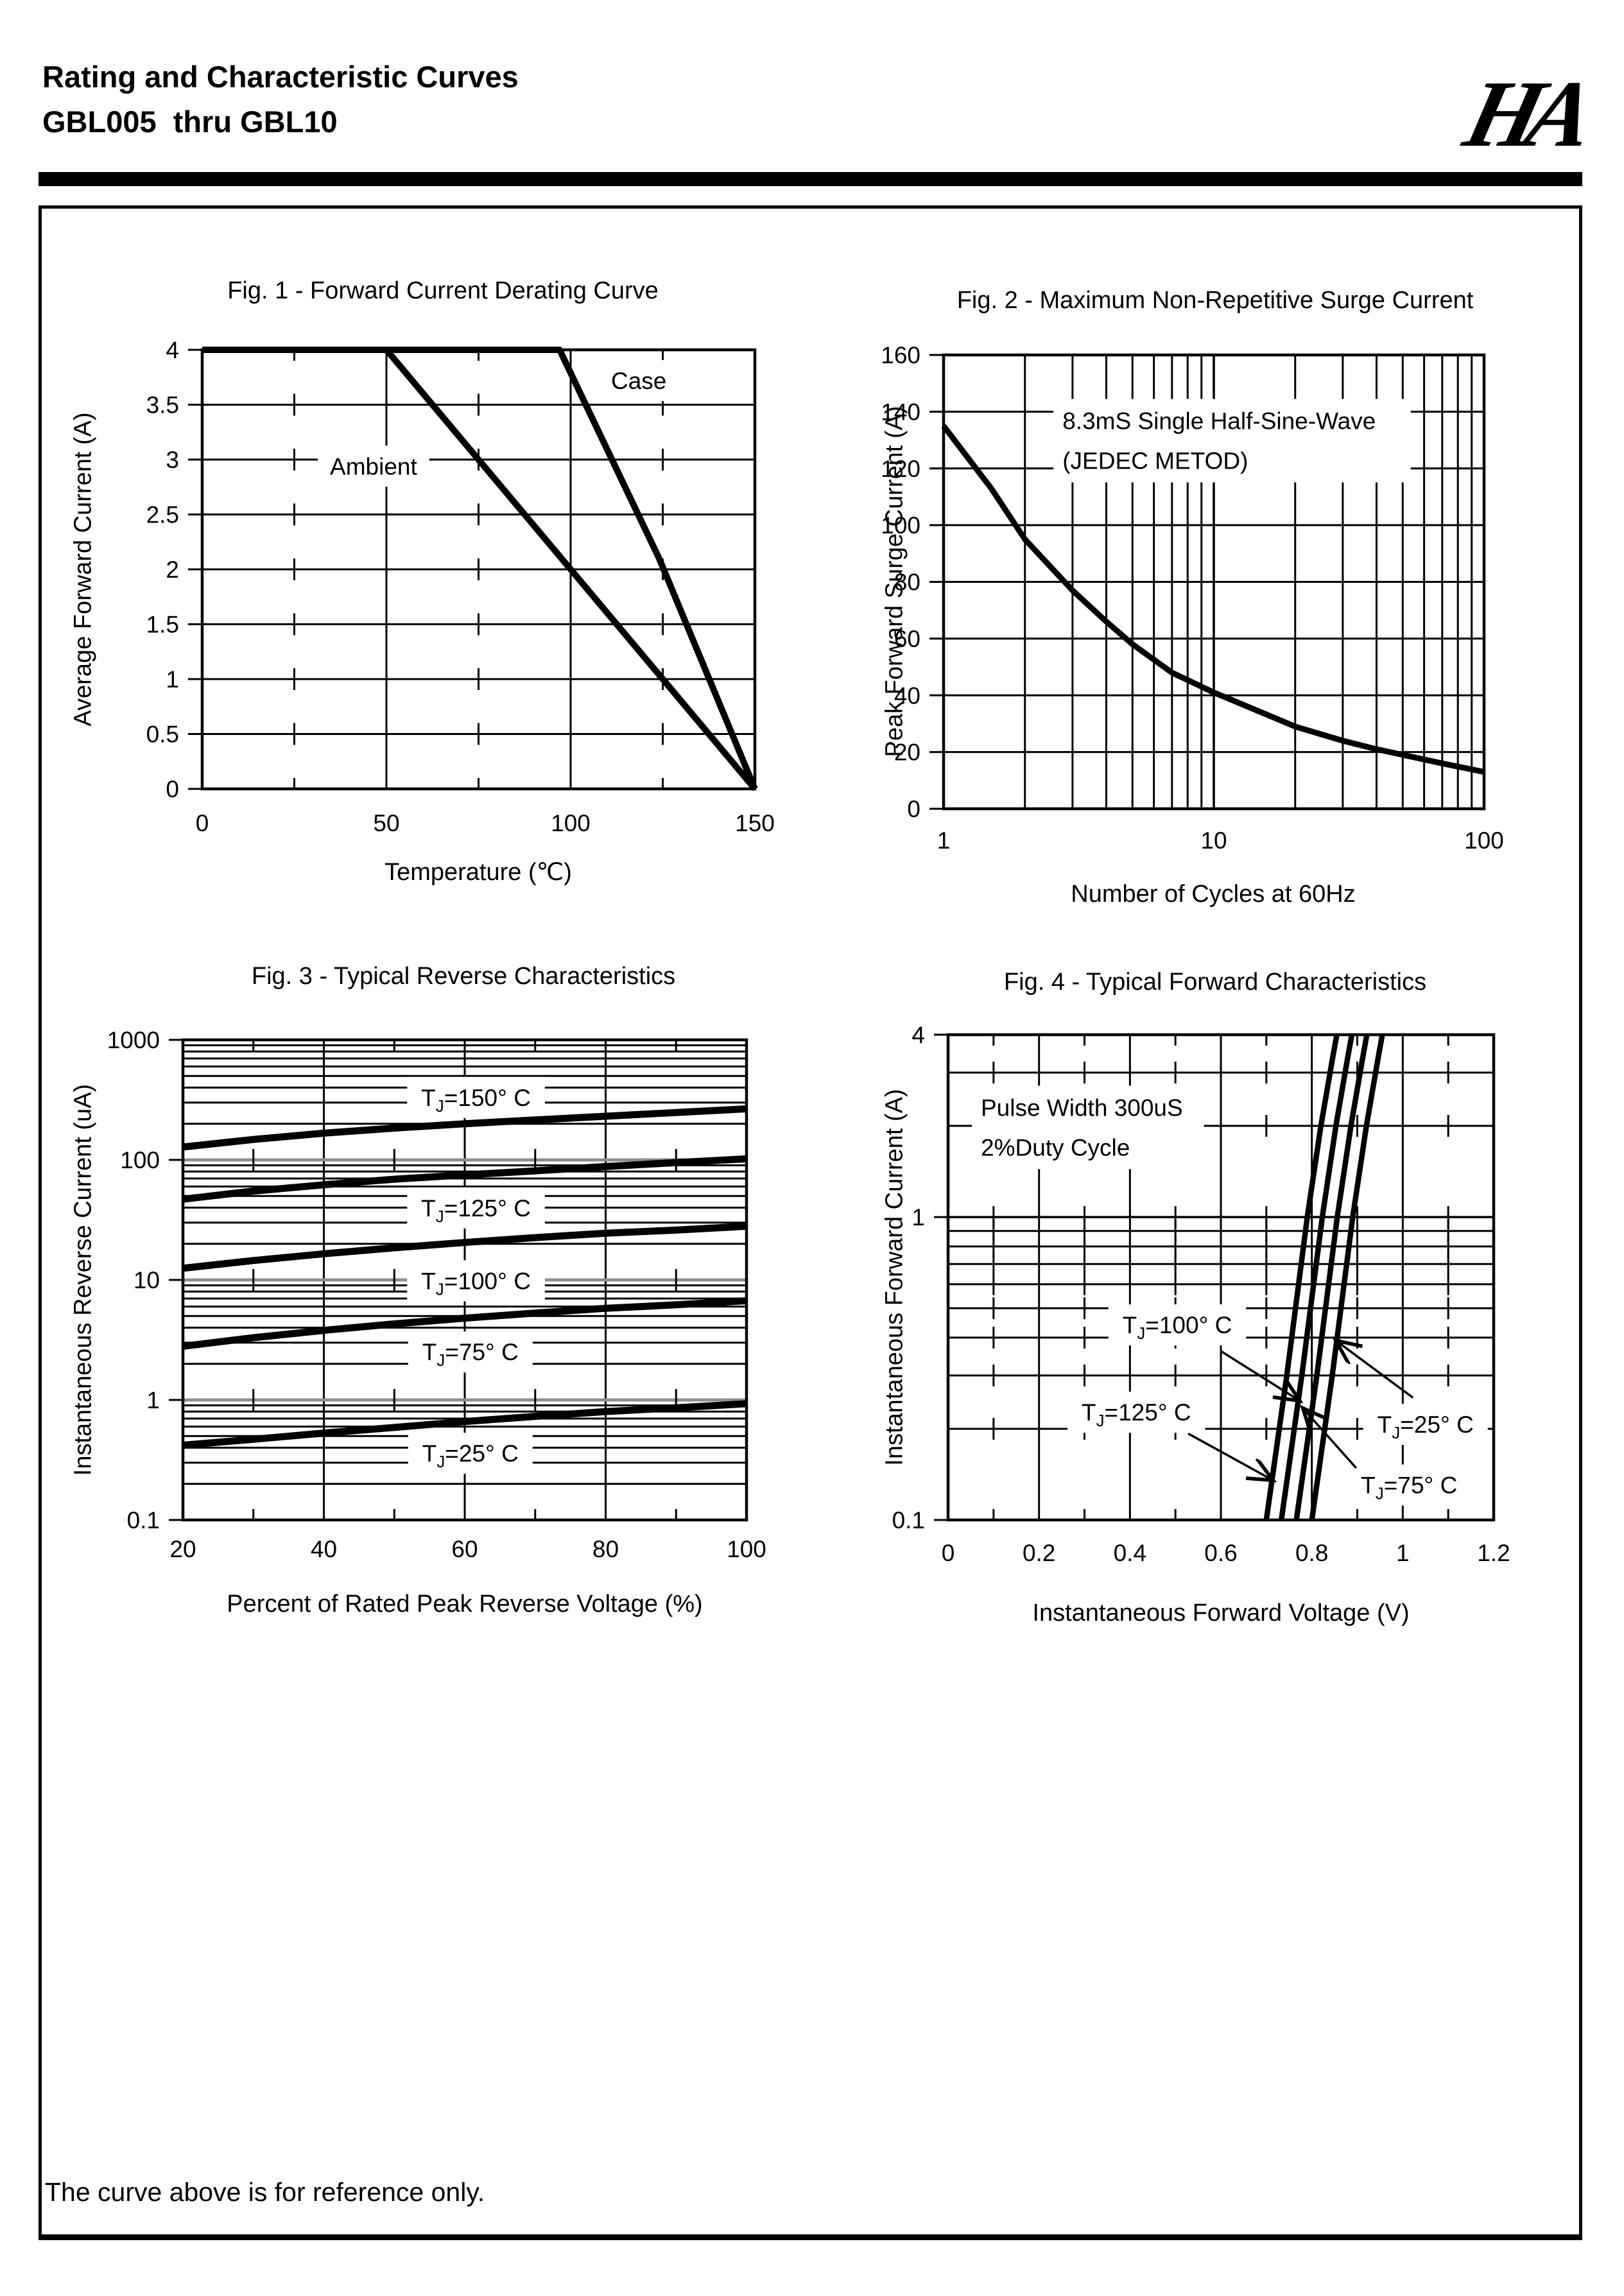 The image size is (1624, 2296). Describe the element at coordinates (190, 122) in the screenshot. I see `part-number-range: GBL005 thru GBL10` at that location.